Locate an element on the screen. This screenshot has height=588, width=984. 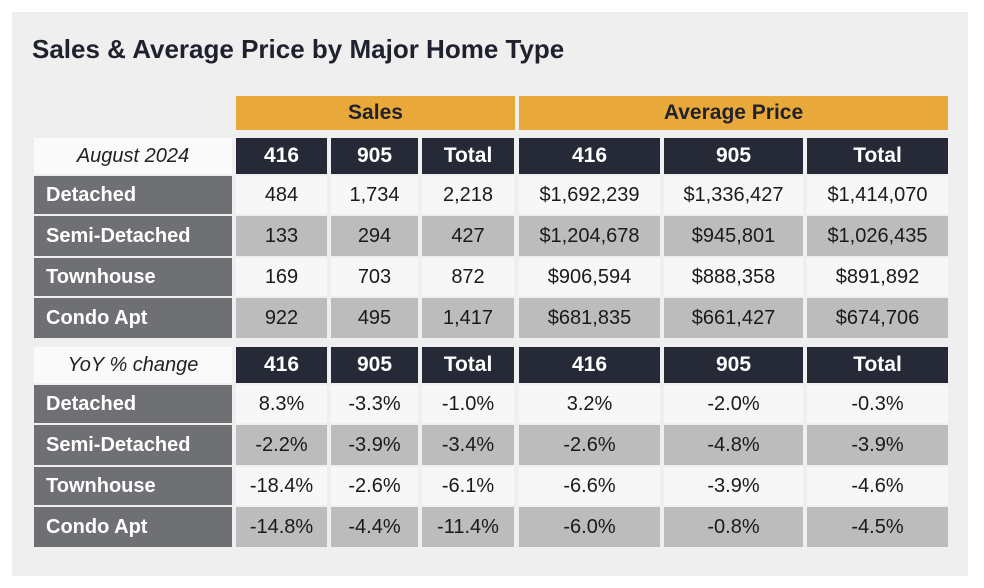
table-cell: 3.2% is located at coordinates (589, 404).